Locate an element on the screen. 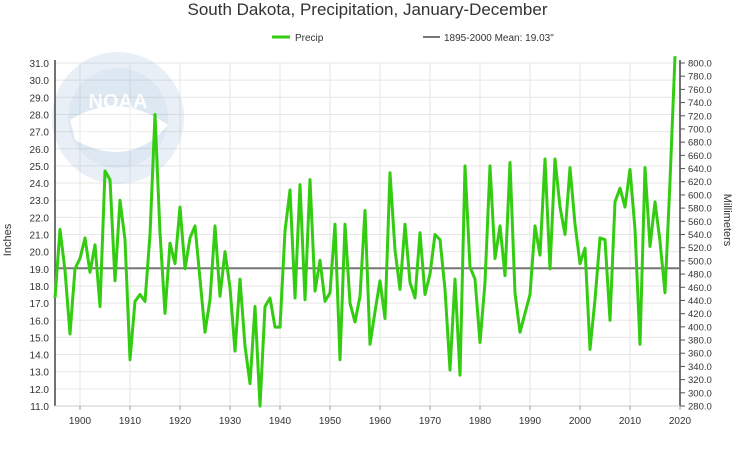 The image size is (735, 450). y-tick-label: 16.0 is located at coordinates (40, 321).